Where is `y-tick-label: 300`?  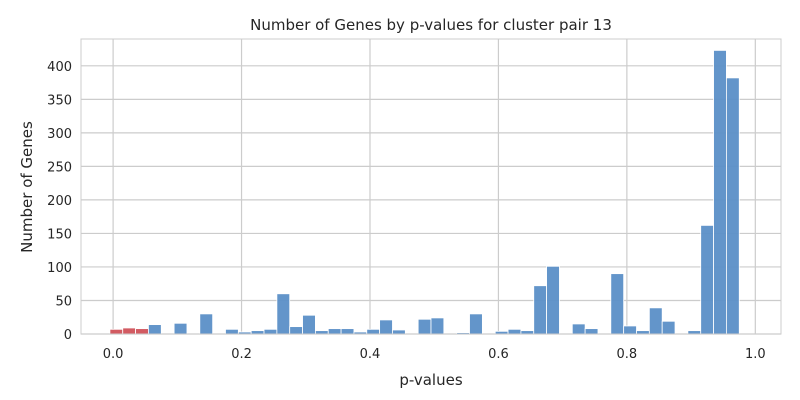 y-tick-label: 300 is located at coordinates (59, 134).